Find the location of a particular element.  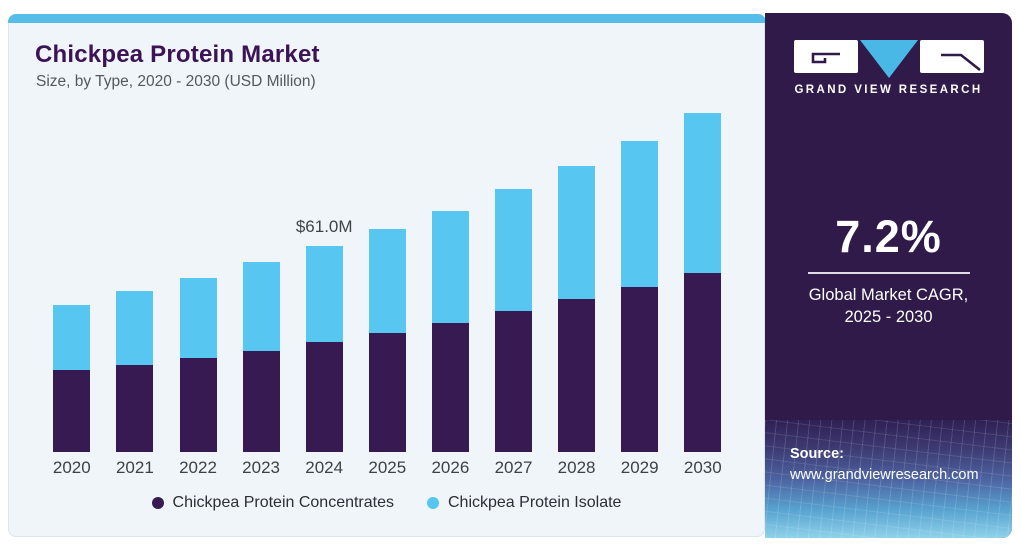

card-top-accent-bar is located at coordinates (387, 18).